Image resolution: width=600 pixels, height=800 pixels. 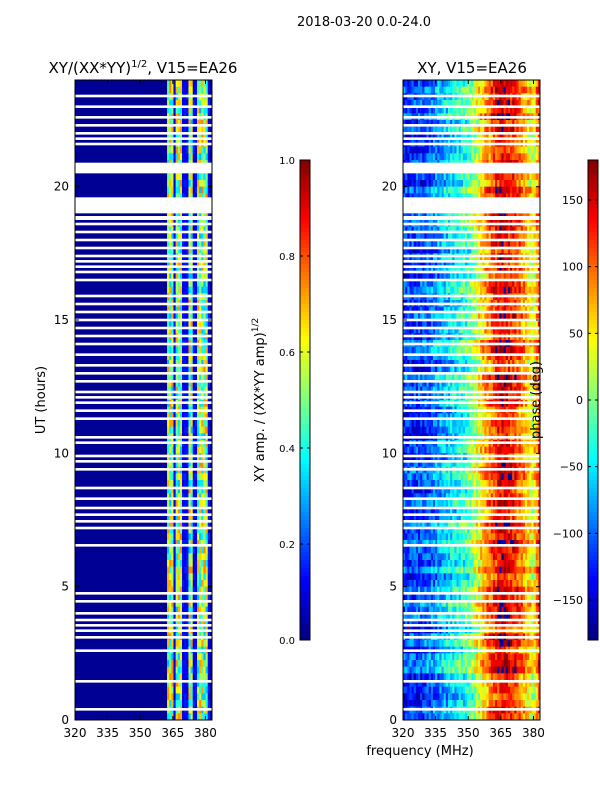 What do you see at coordinates (472, 68) in the screenshot?
I see `right-panel-title: XY, V15=EA26` at bounding box center [472, 68].